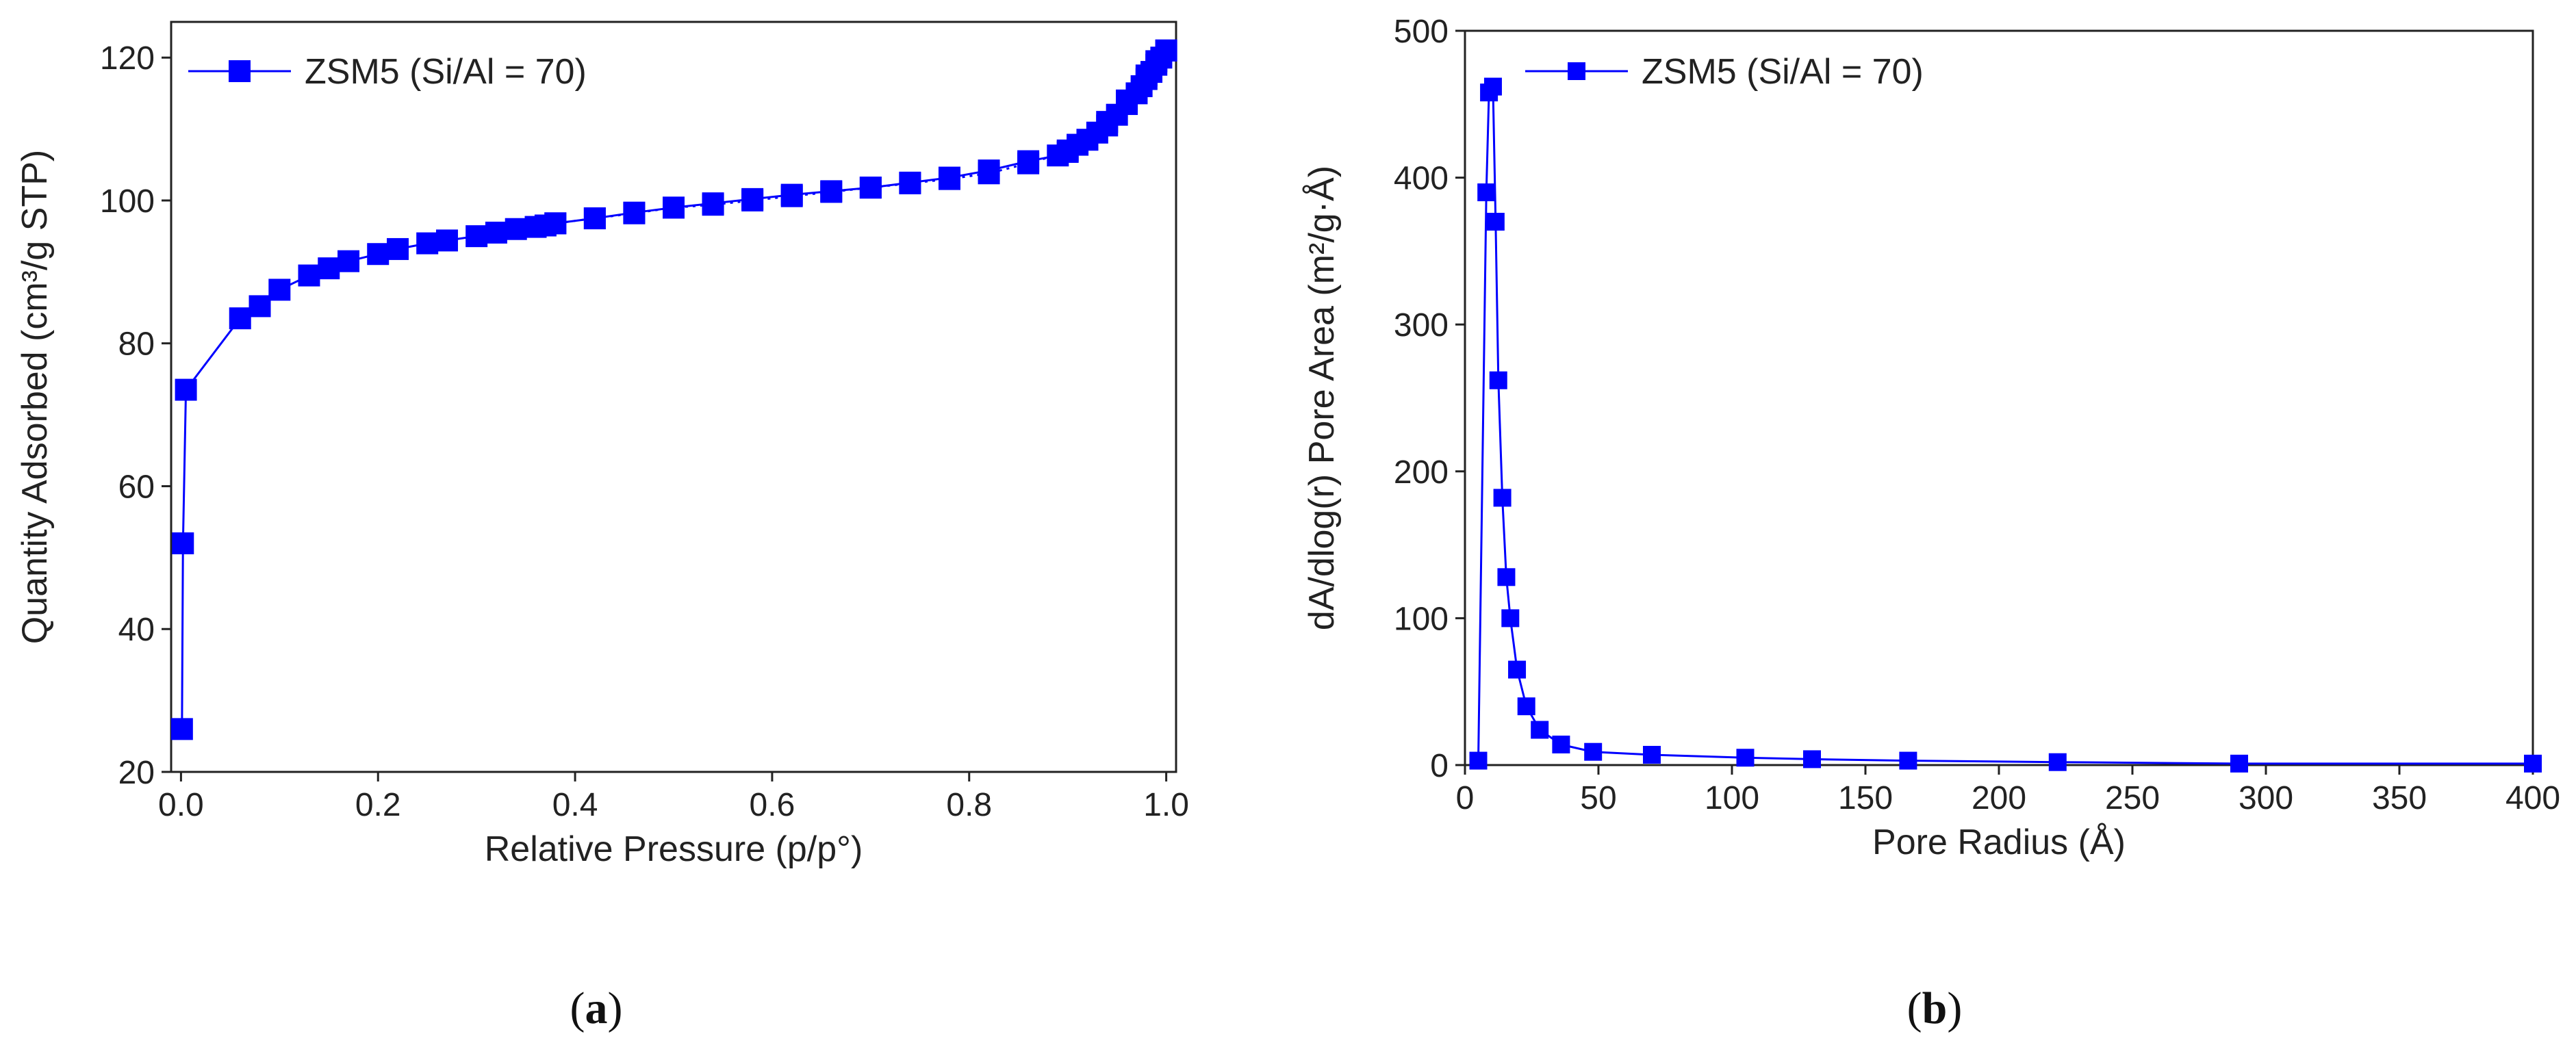  Describe the element at coordinates (1935, 1008) in the screenshot. I see `caption-b: (b)` at that location.